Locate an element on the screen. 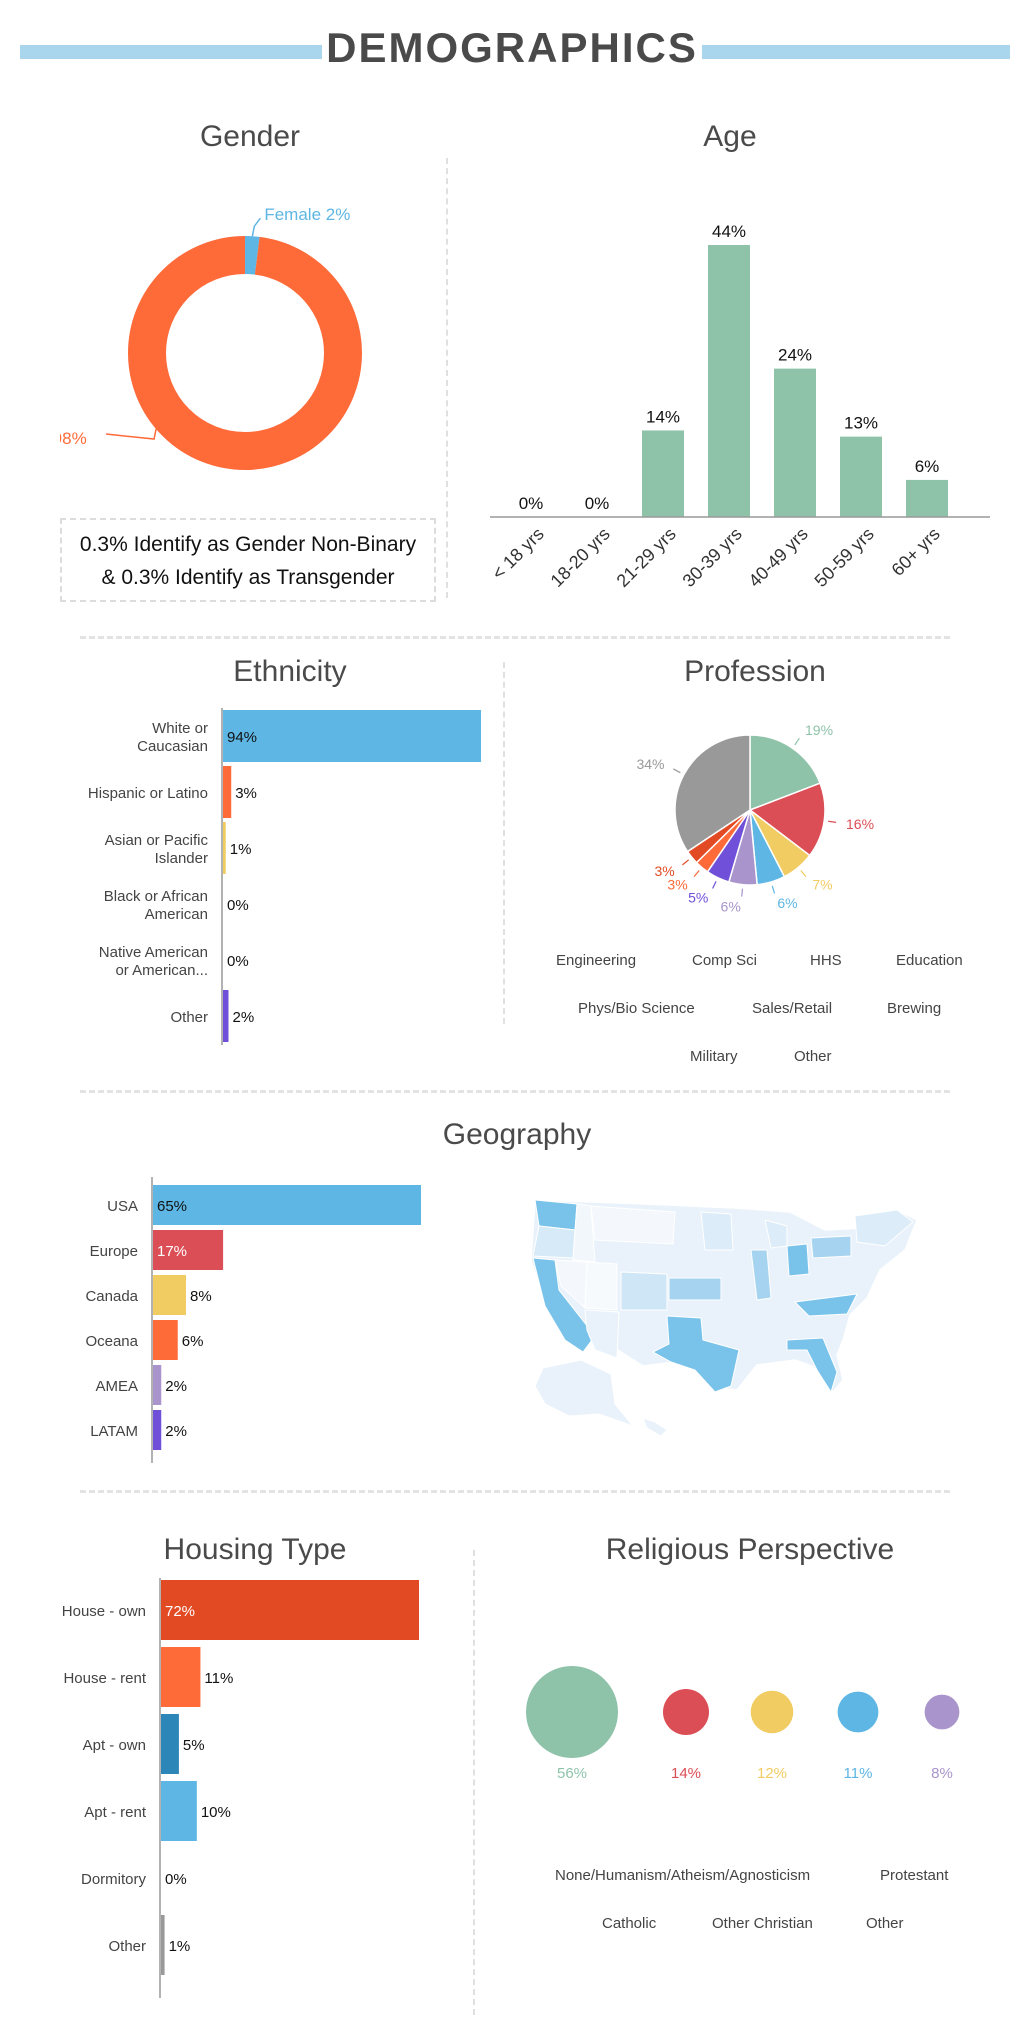 The height and width of the screenshot is (2021, 1024). age-value-60-yrs: 6% is located at coordinates (927, 466).